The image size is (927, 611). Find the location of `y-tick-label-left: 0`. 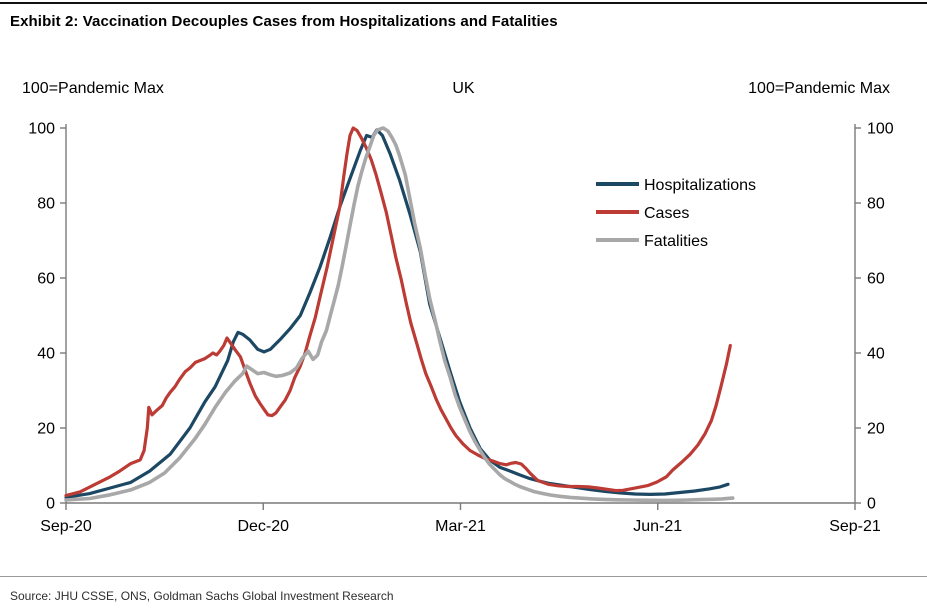

y-tick-label-left: 0 is located at coordinates (50, 504).